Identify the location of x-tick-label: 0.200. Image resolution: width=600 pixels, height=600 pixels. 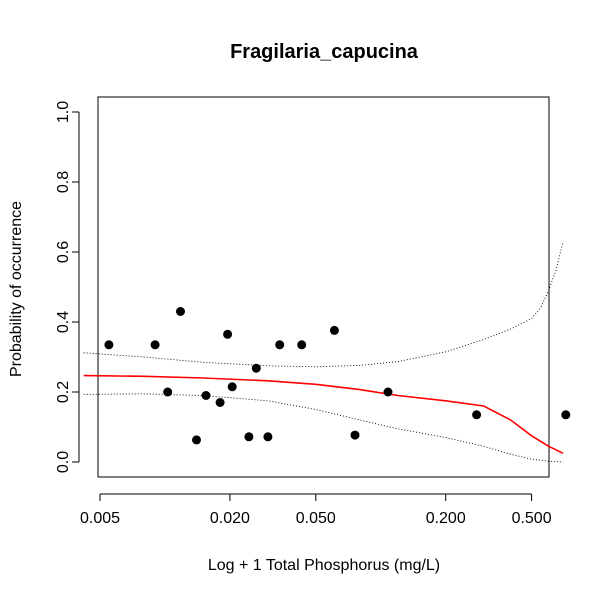
(446, 518).